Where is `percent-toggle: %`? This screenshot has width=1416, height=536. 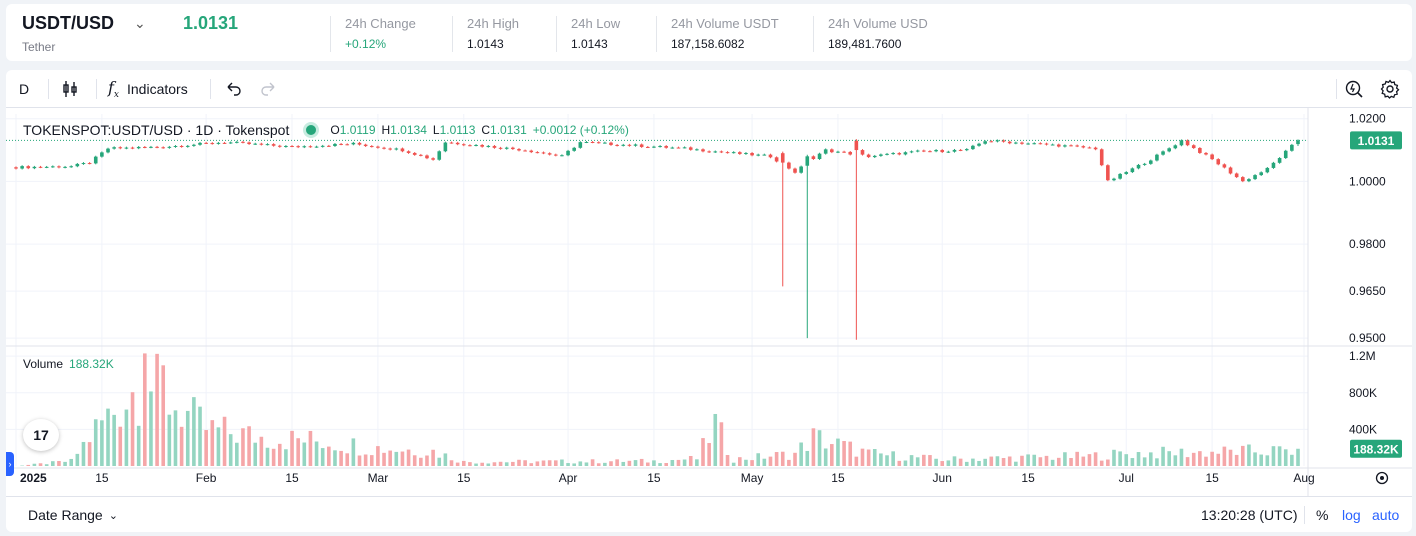 percent-toggle: % is located at coordinates (1322, 515).